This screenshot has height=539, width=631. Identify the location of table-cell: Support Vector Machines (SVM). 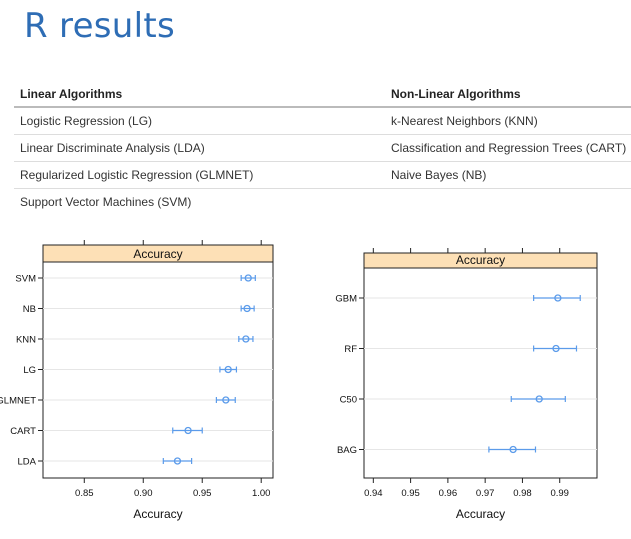
(106, 202).